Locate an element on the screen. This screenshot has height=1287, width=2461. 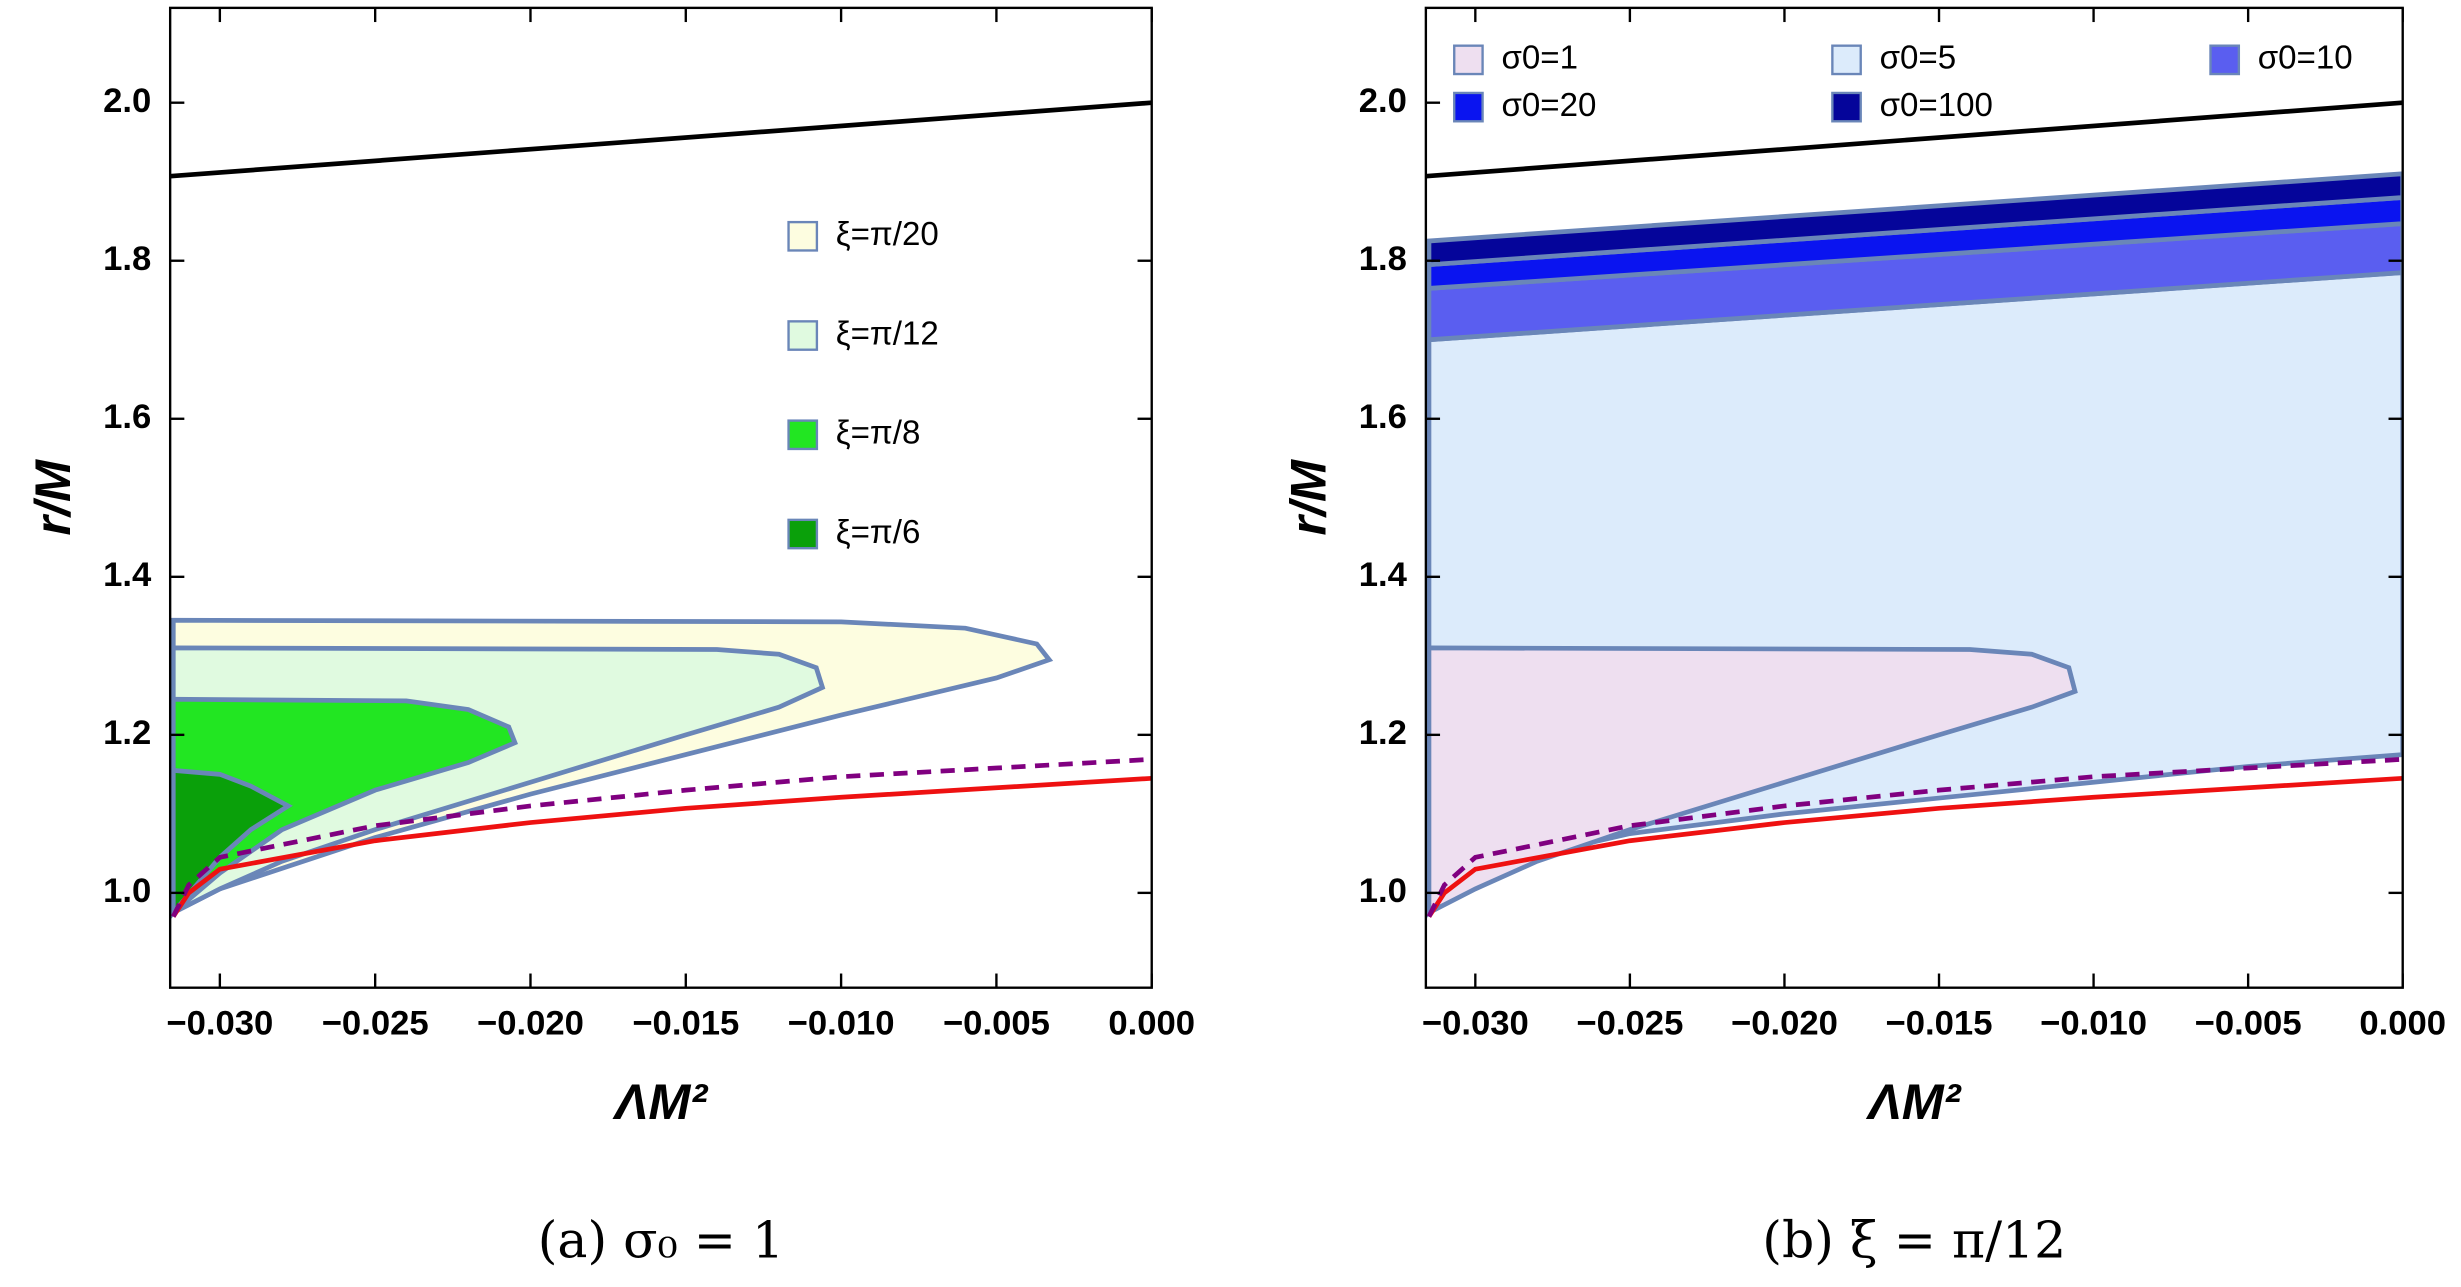
legend-label: ξ=π/8 is located at coordinates (878, 433).